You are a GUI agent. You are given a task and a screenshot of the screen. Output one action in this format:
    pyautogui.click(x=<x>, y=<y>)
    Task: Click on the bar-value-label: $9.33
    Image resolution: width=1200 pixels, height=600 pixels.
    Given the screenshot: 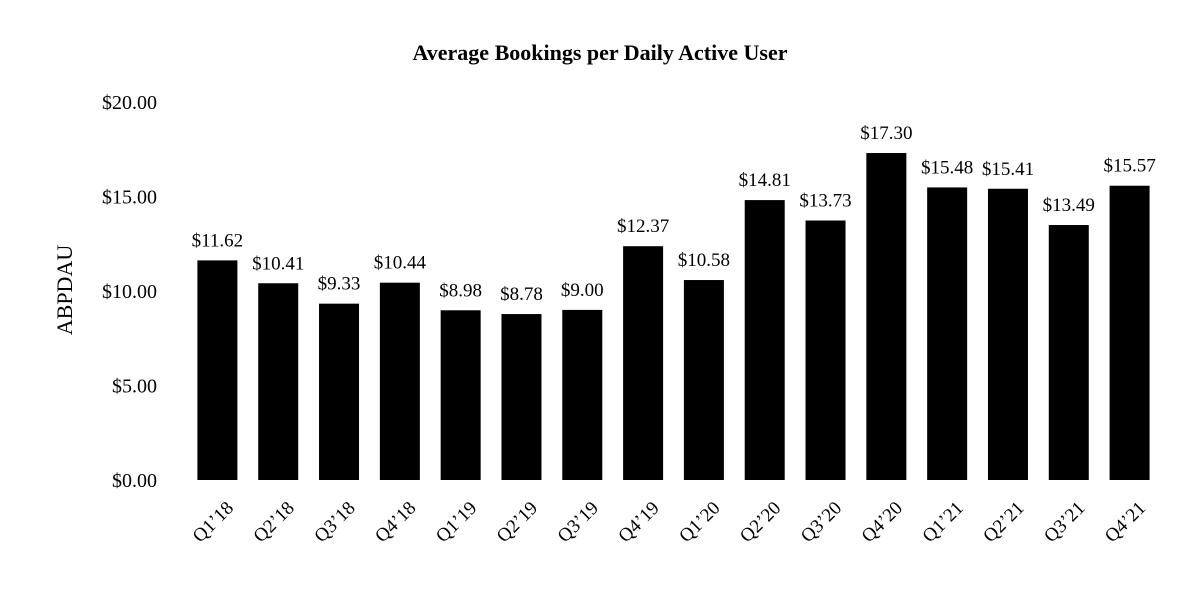 What is the action you would take?
    pyautogui.click(x=339, y=284)
    